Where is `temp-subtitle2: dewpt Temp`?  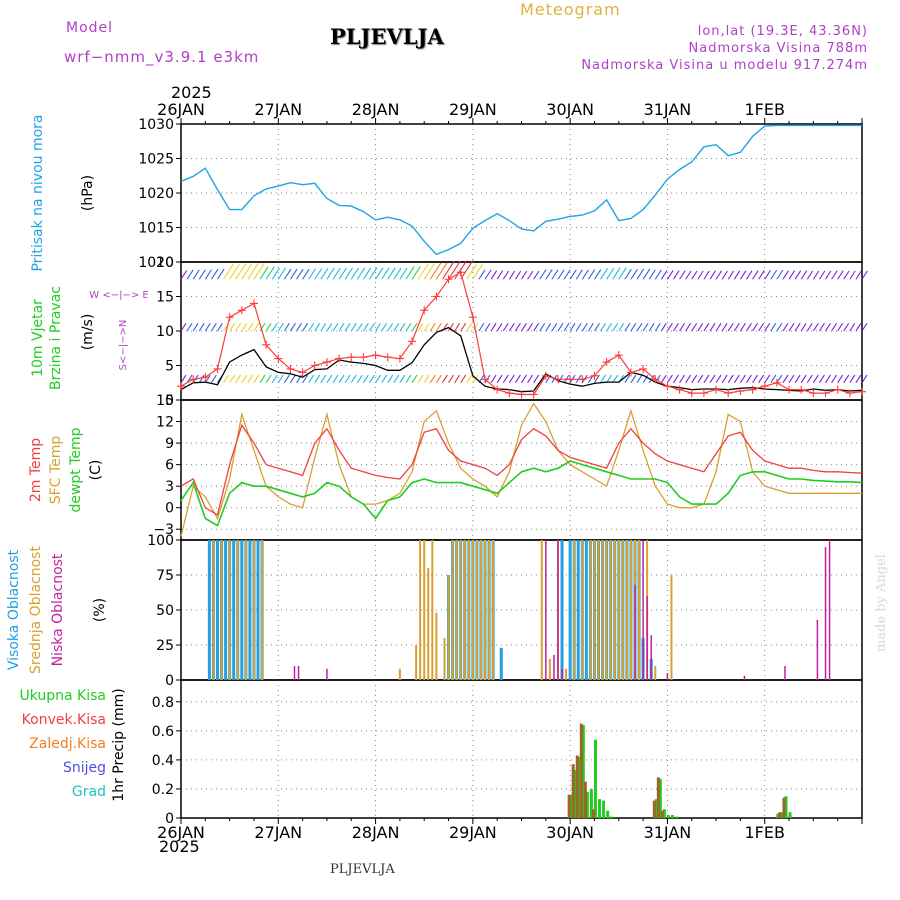
temp-subtitle2: dewpt Temp is located at coordinates (76, 469).